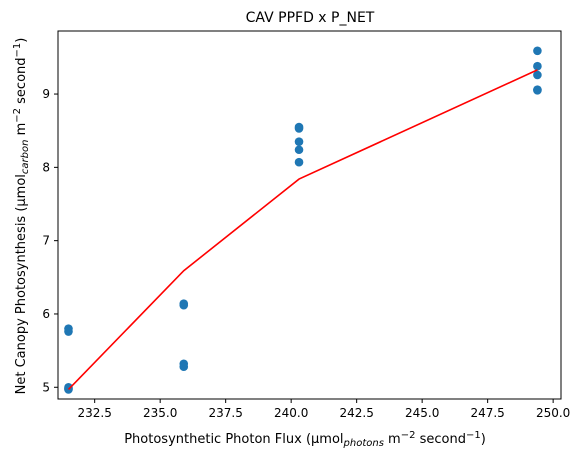 The height and width of the screenshot is (462, 574). Describe the element at coordinates (46, 387) in the screenshot. I see `y-tick-label: 5` at that location.